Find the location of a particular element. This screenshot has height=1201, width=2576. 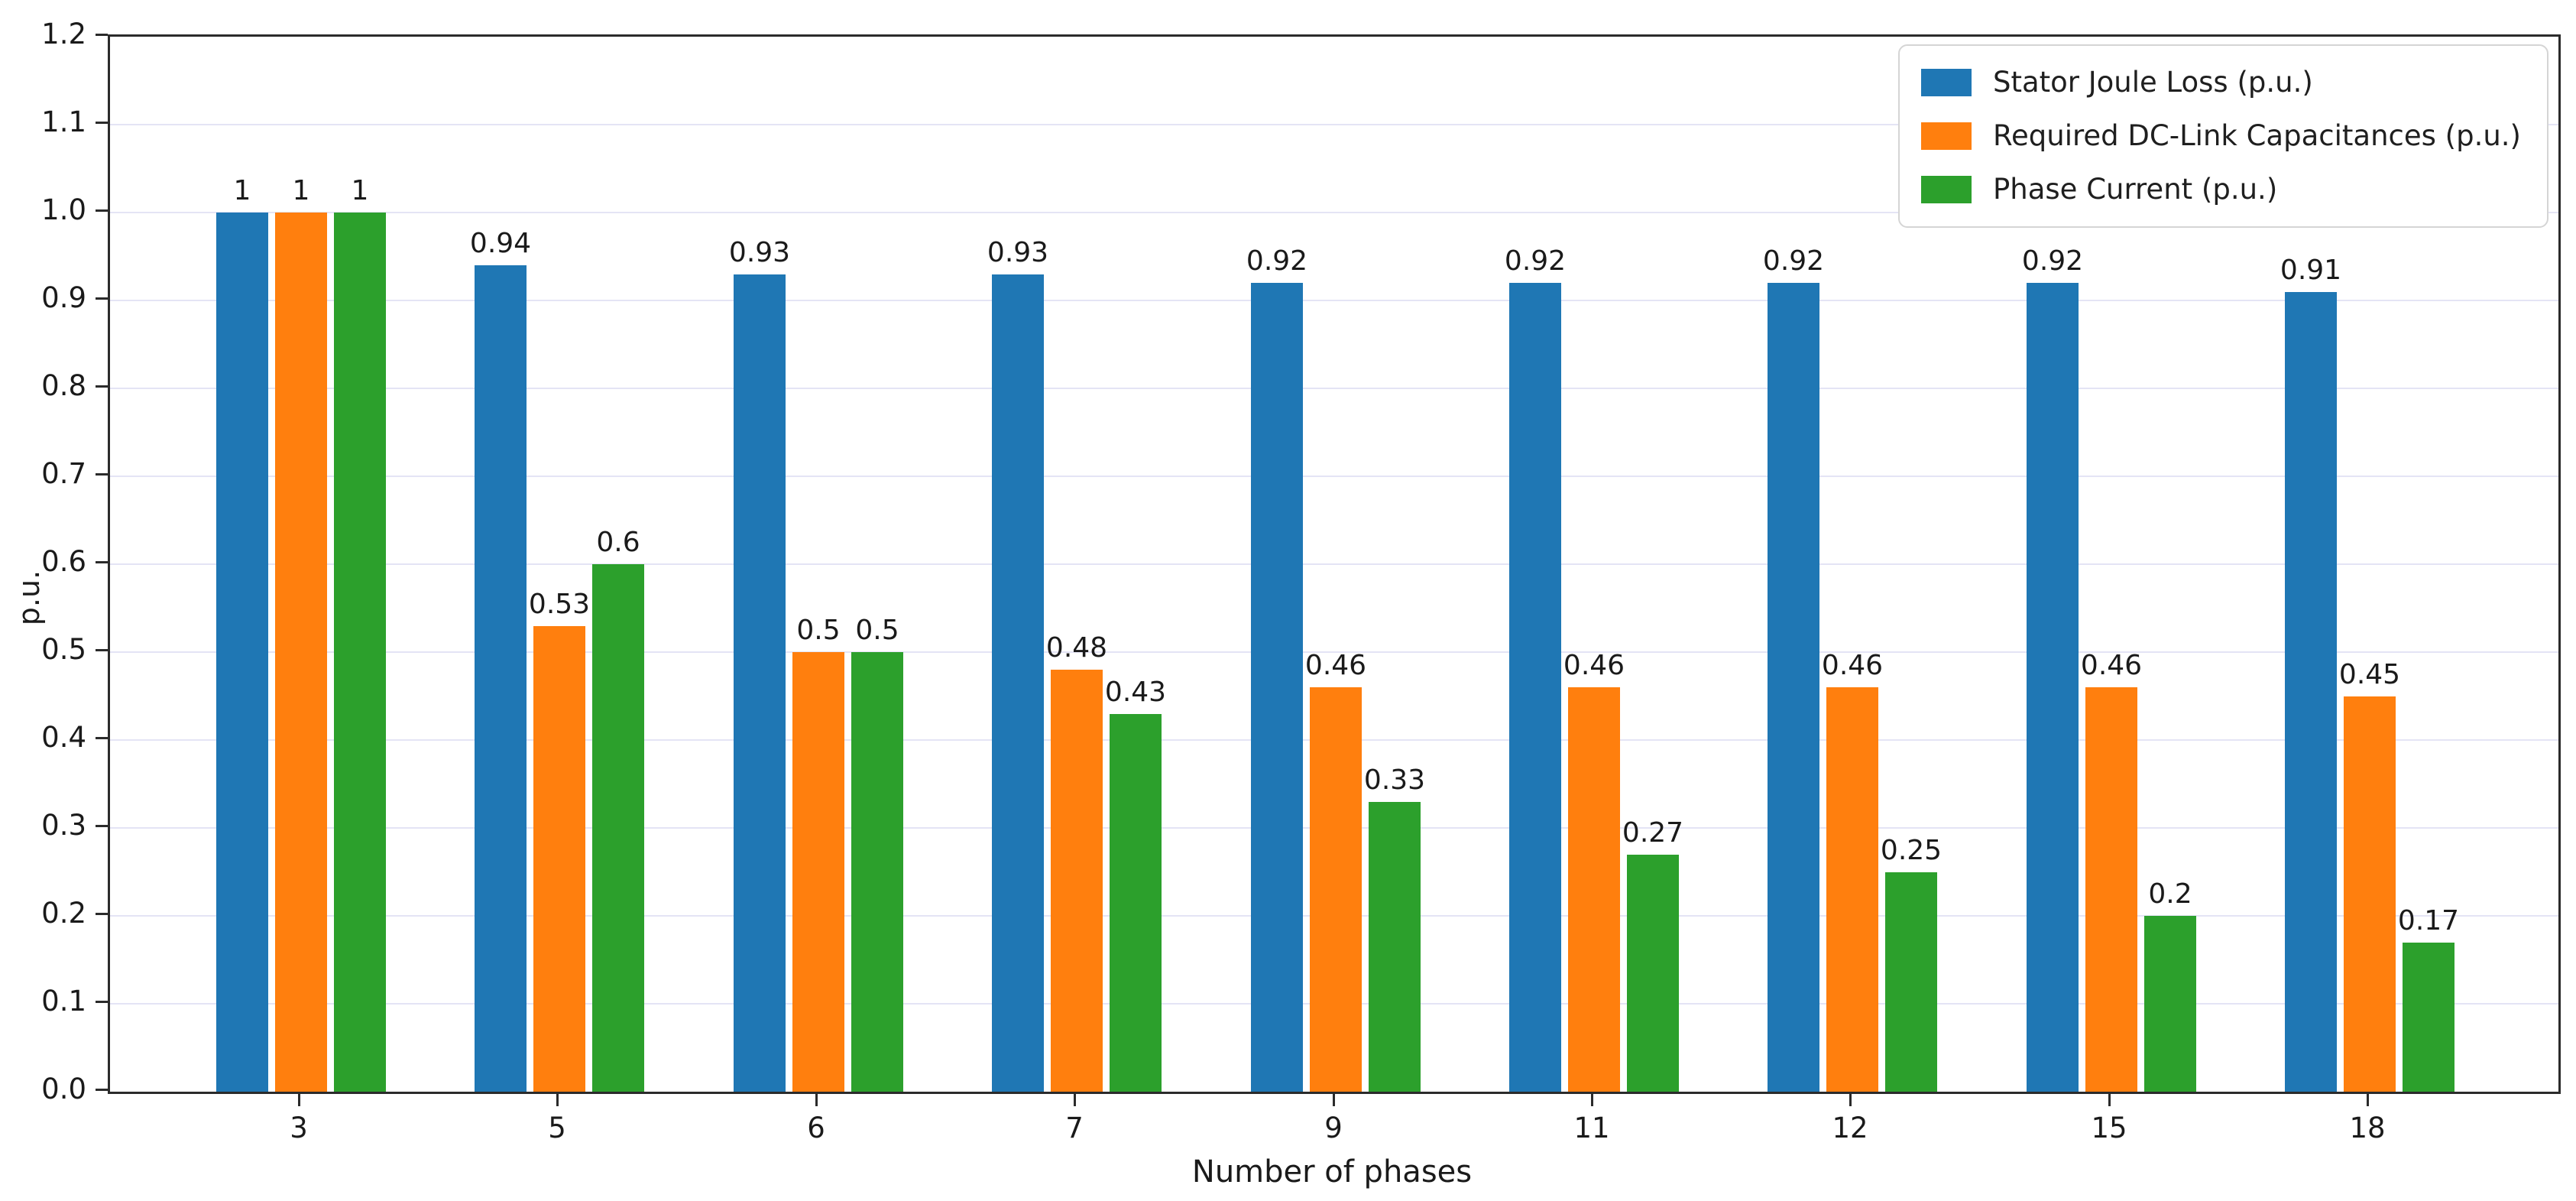

bar-value-label: 0.33 is located at coordinates (1395, 780).